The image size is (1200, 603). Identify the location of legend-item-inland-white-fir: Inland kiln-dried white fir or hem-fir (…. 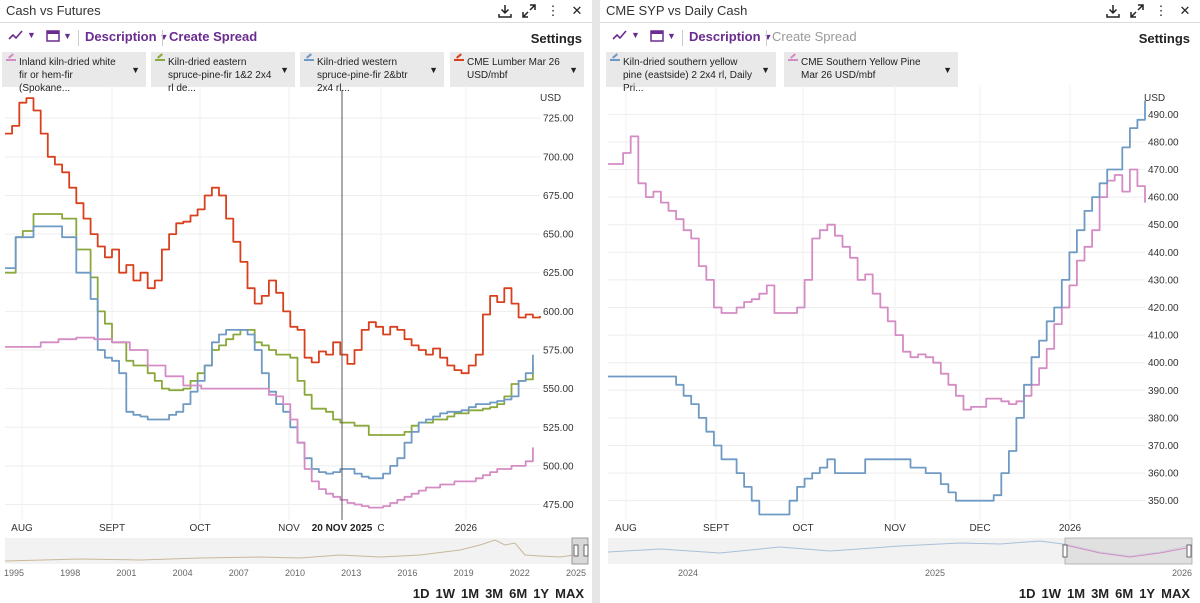
(74, 73).